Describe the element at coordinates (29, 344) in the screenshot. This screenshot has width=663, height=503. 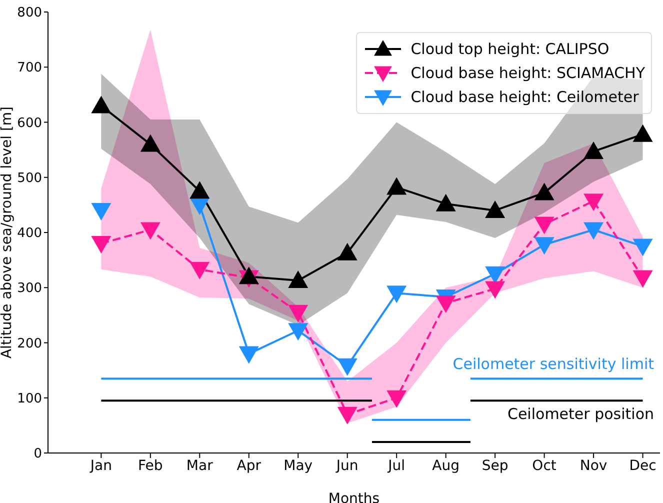
I see `y-tick-label: 200` at that location.